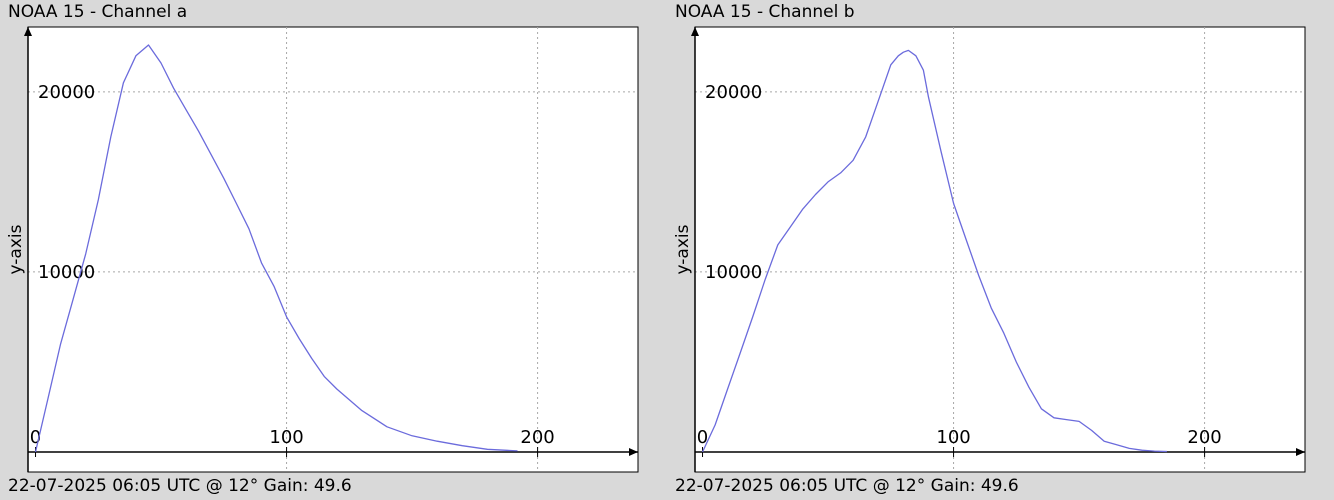 The image size is (1334, 500). What do you see at coordinates (98, 12) in the screenshot?
I see `chart-title: NOAA 15 - Channel a` at bounding box center [98, 12].